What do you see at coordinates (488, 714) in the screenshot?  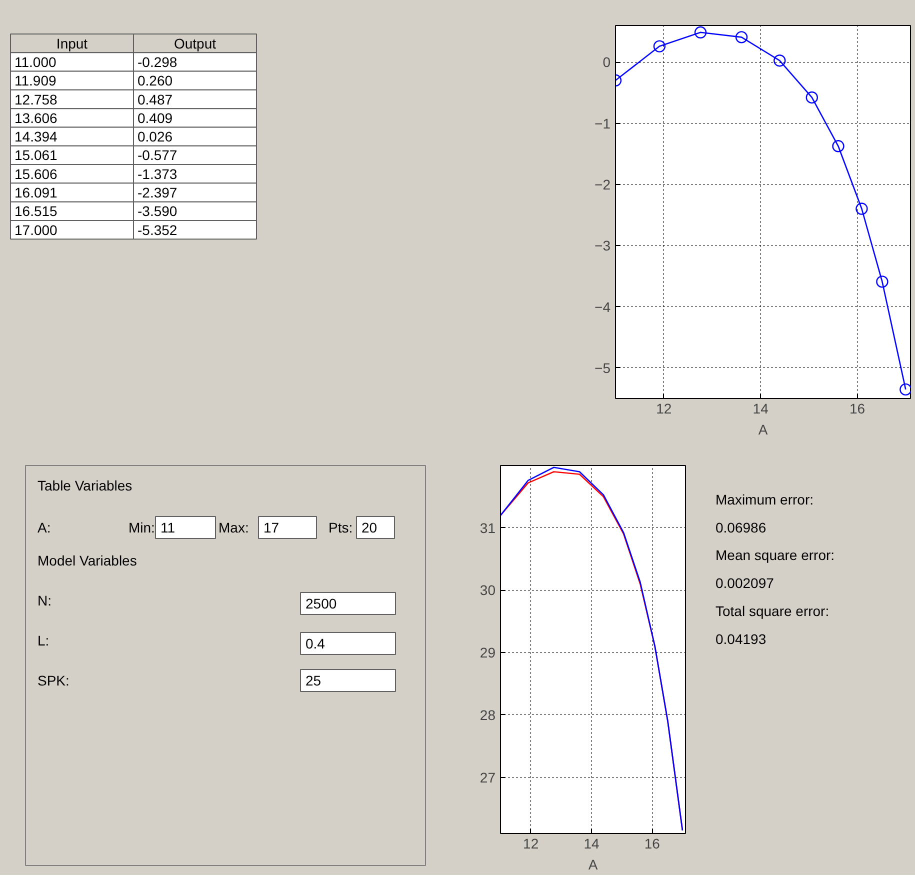 I see `y-tick-label: 28` at bounding box center [488, 714].